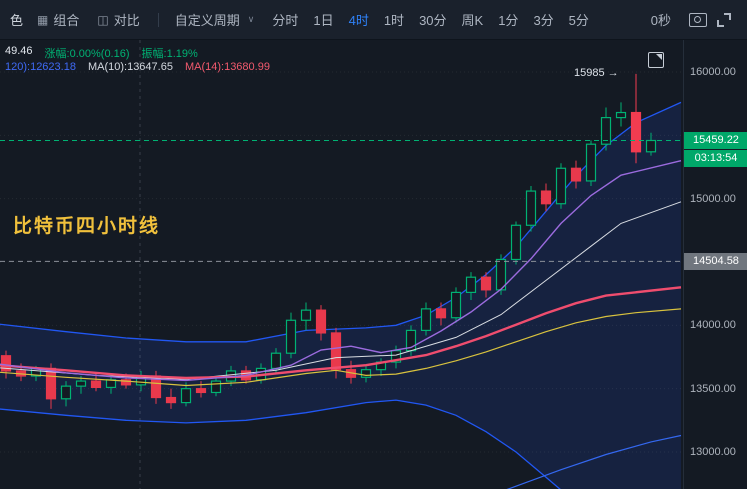 The width and height of the screenshot is (747, 489). Describe the element at coordinates (207, 20) in the screenshot. I see `custom-period-label: 自定义周期` at that location.